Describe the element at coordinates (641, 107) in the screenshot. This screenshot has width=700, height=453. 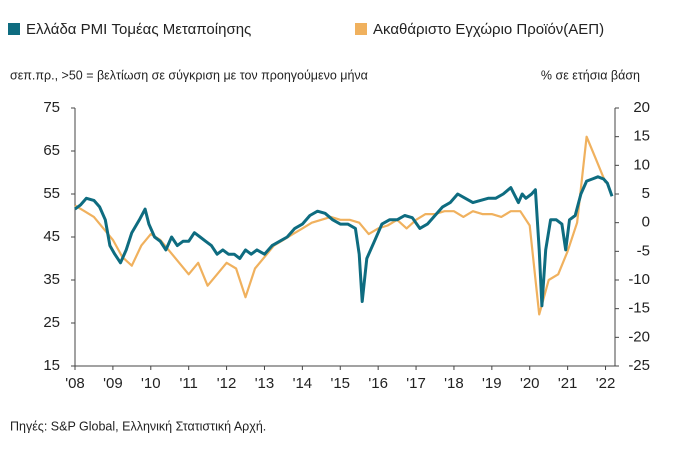
I see `y2-tick-label: 20` at that location.